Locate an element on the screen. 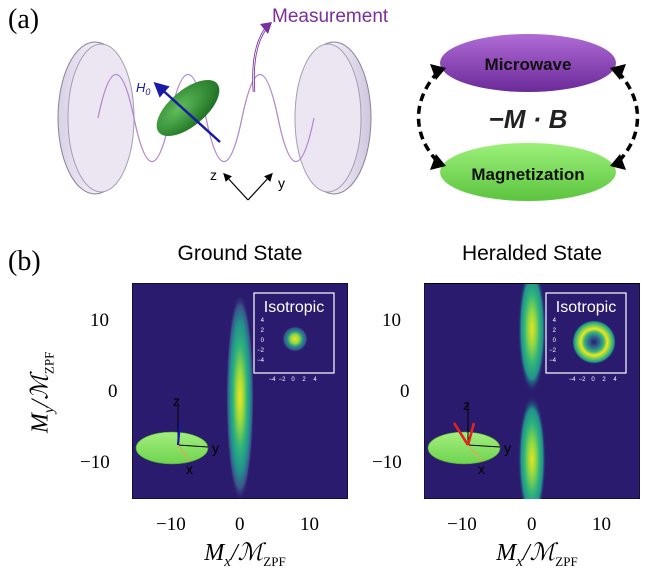 The height and width of the screenshot is (574, 649). right-mirror is located at coordinates (333, 118).